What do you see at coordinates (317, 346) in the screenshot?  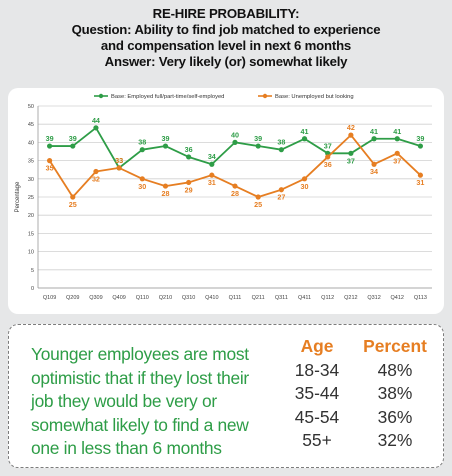 I see `age-header: Age` at bounding box center [317, 346].